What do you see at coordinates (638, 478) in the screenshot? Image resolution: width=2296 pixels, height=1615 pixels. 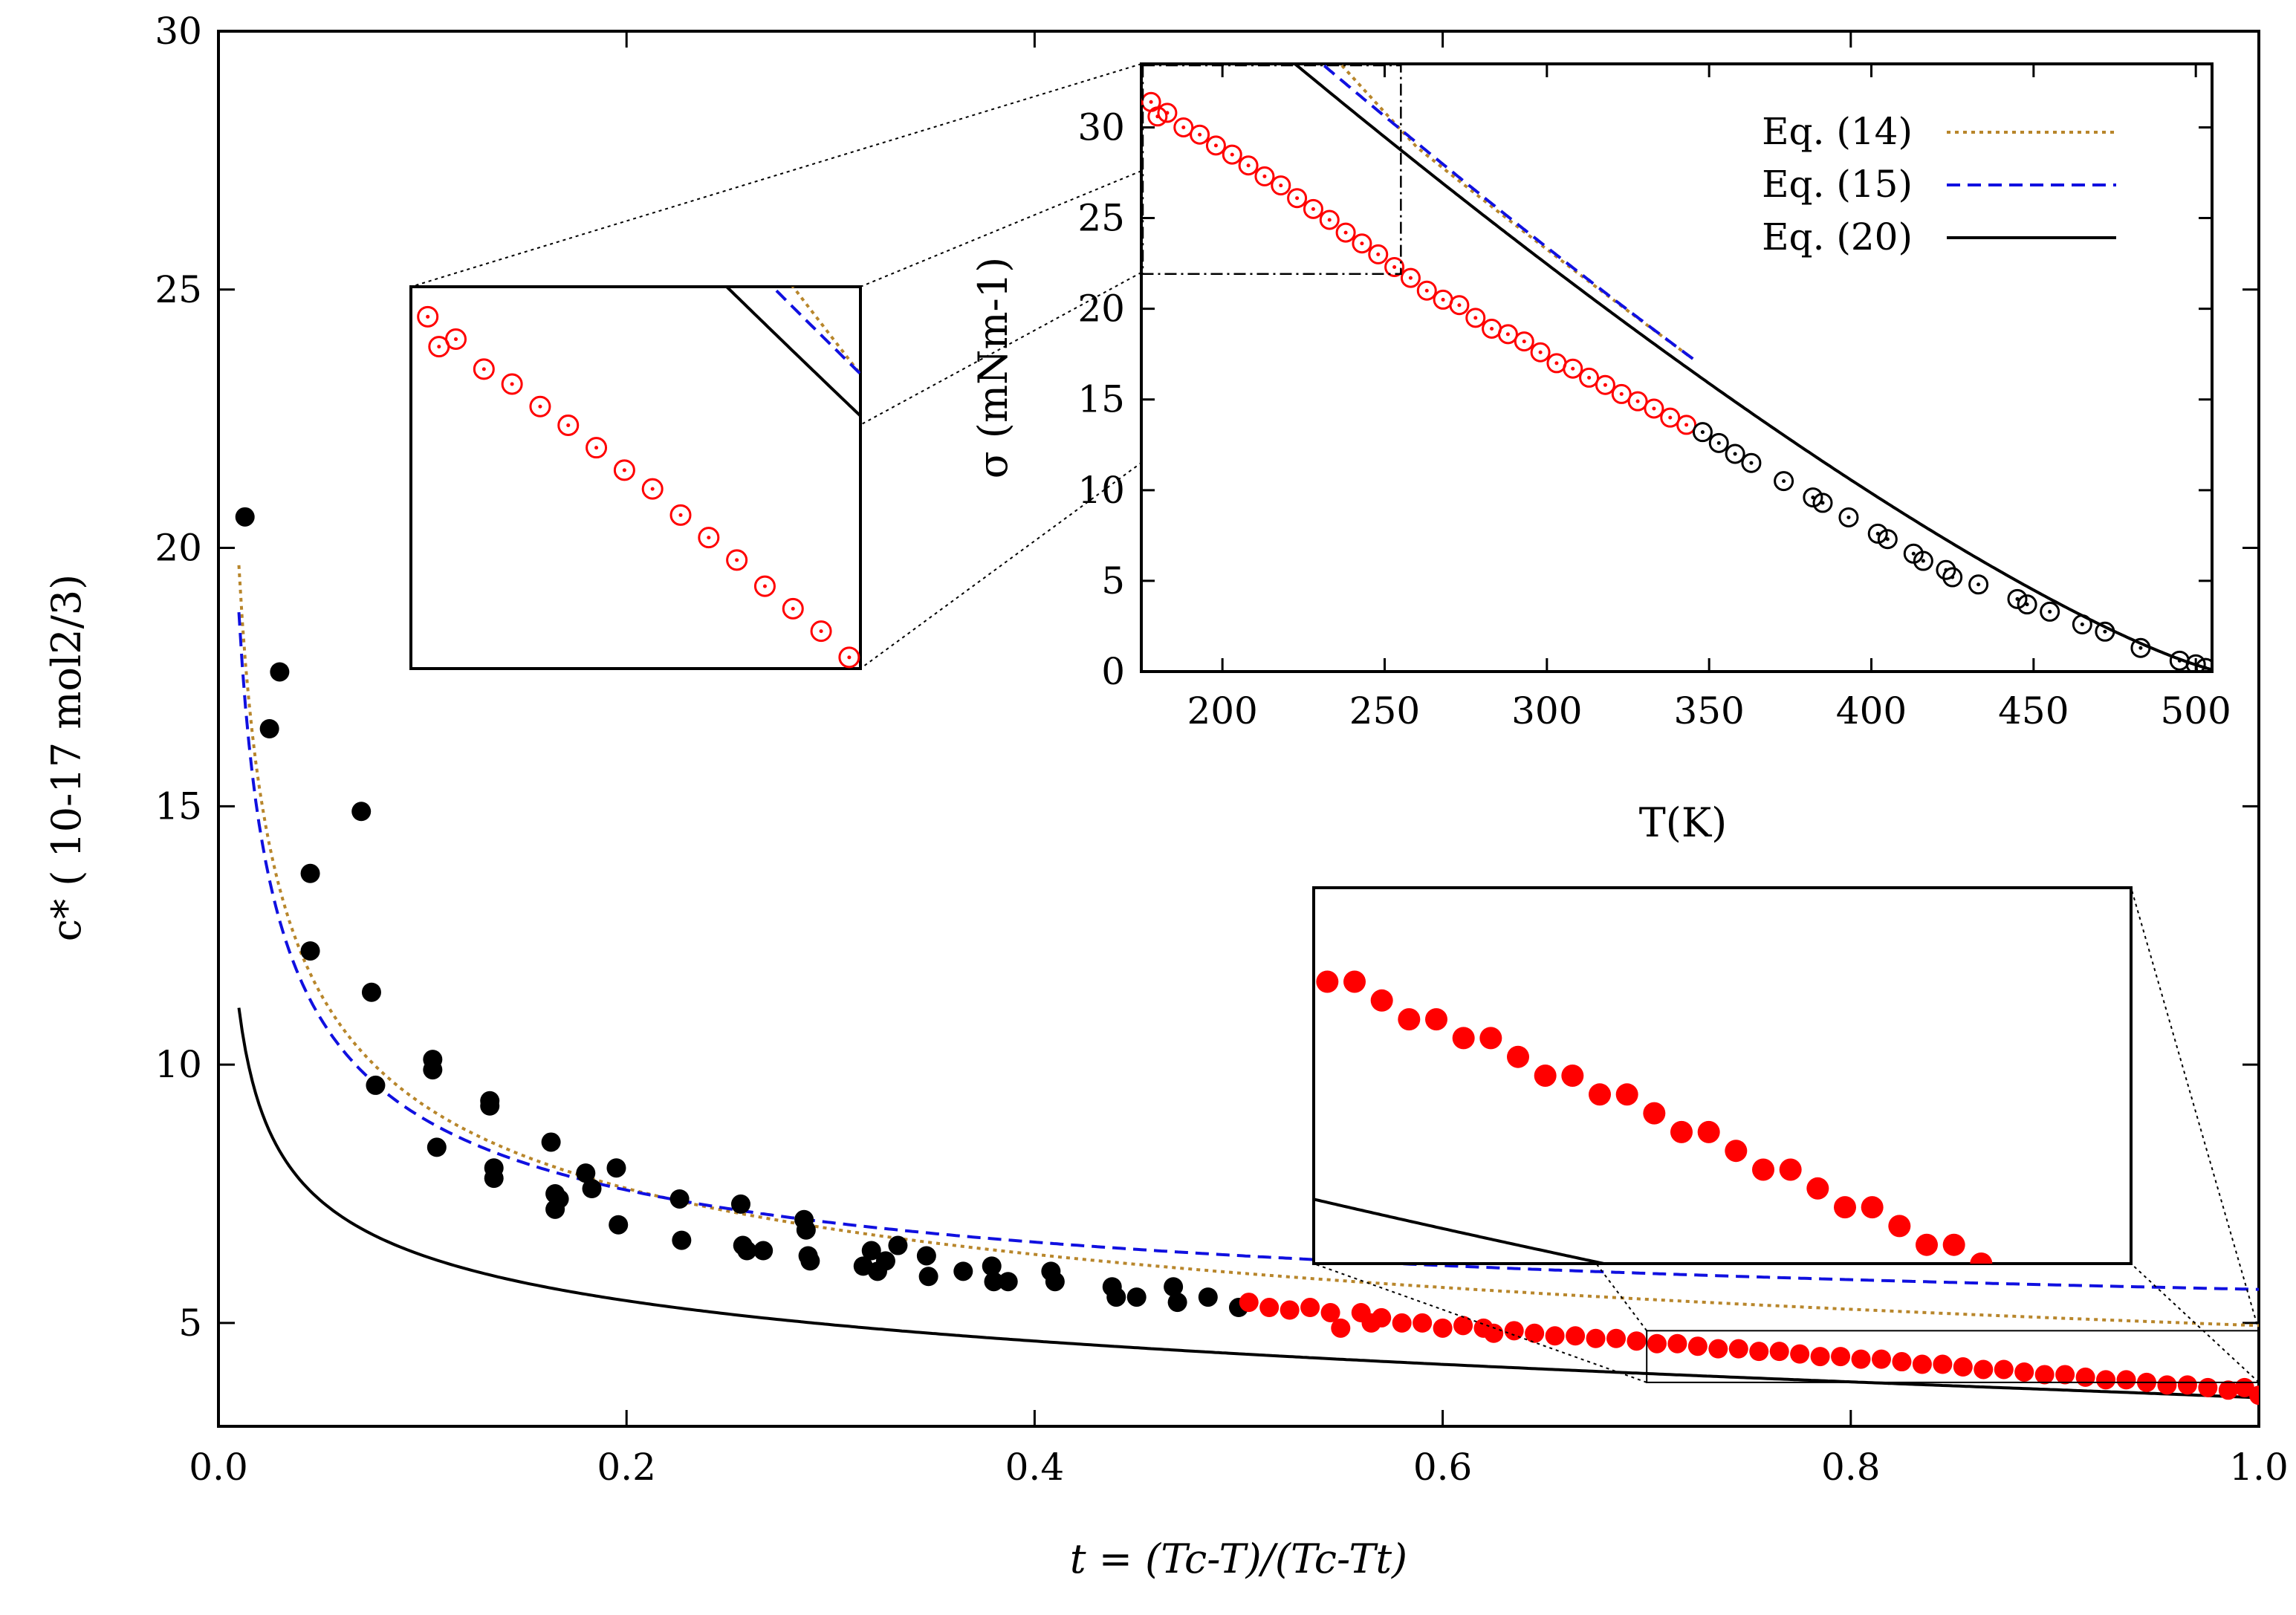 I see `zoom-panel-left-series` at bounding box center [638, 478].